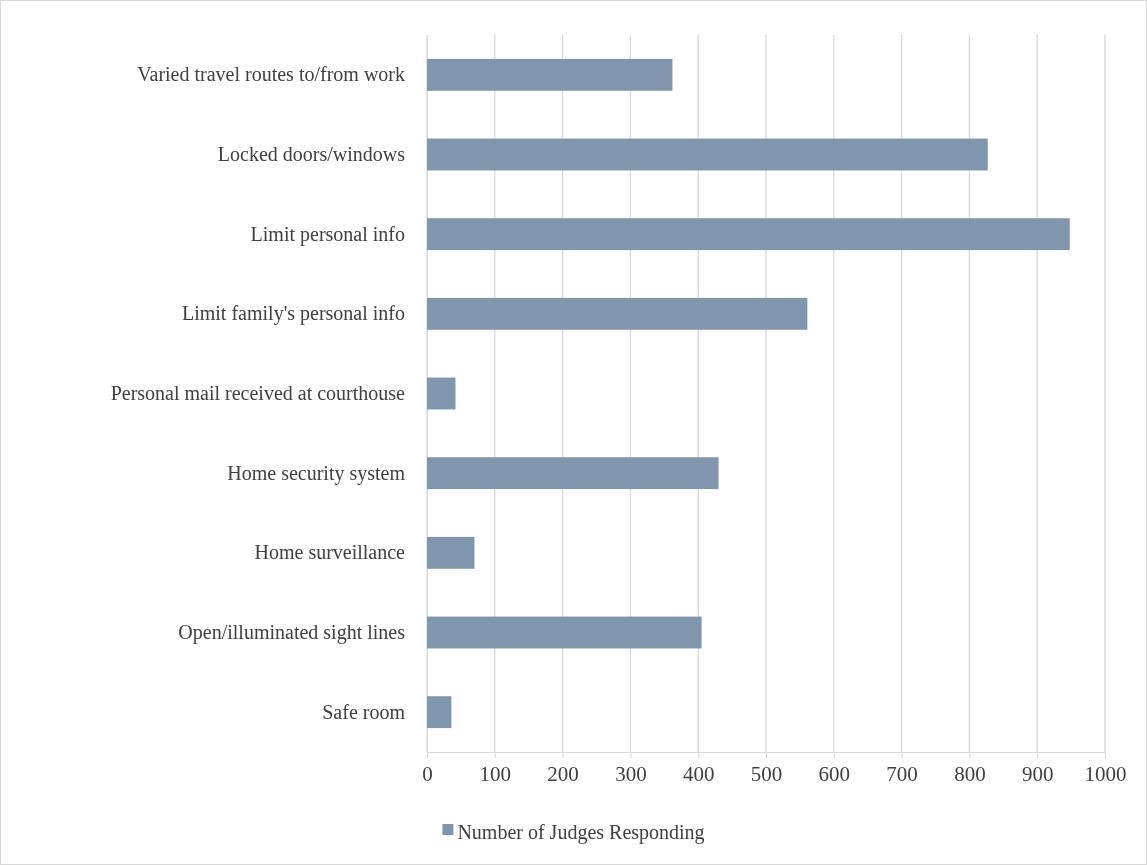  Describe the element at coordinates (316, 473) in the screenshot. I see `y-tick-label: Home security system` at that location.